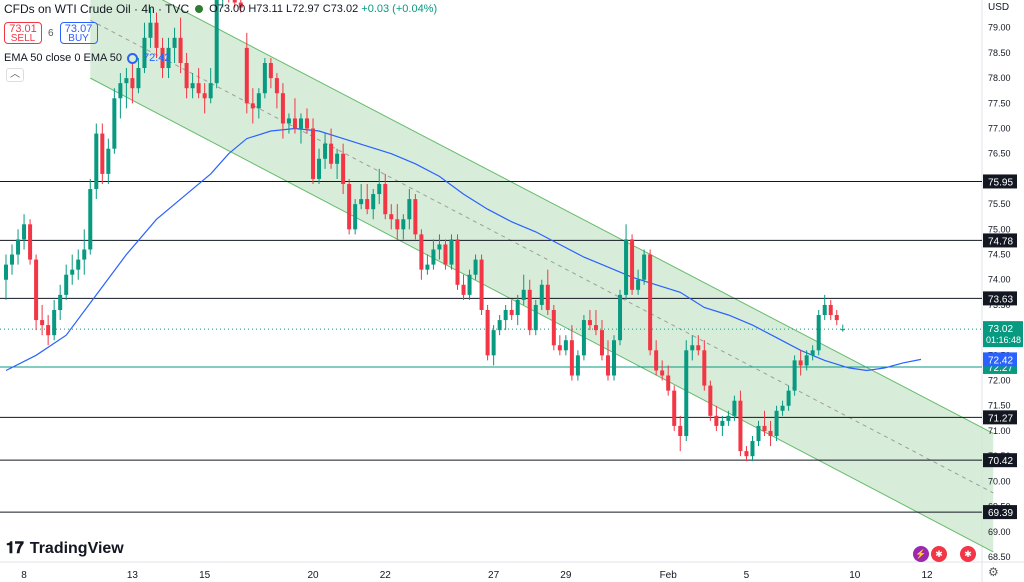 Image resolution: width=1024 pixels, height=582 pixels. What do you see at coordinates (855, 575) in the screenshot?
I see `x-tick-label-9: 10` at bounding box center [855, 575].